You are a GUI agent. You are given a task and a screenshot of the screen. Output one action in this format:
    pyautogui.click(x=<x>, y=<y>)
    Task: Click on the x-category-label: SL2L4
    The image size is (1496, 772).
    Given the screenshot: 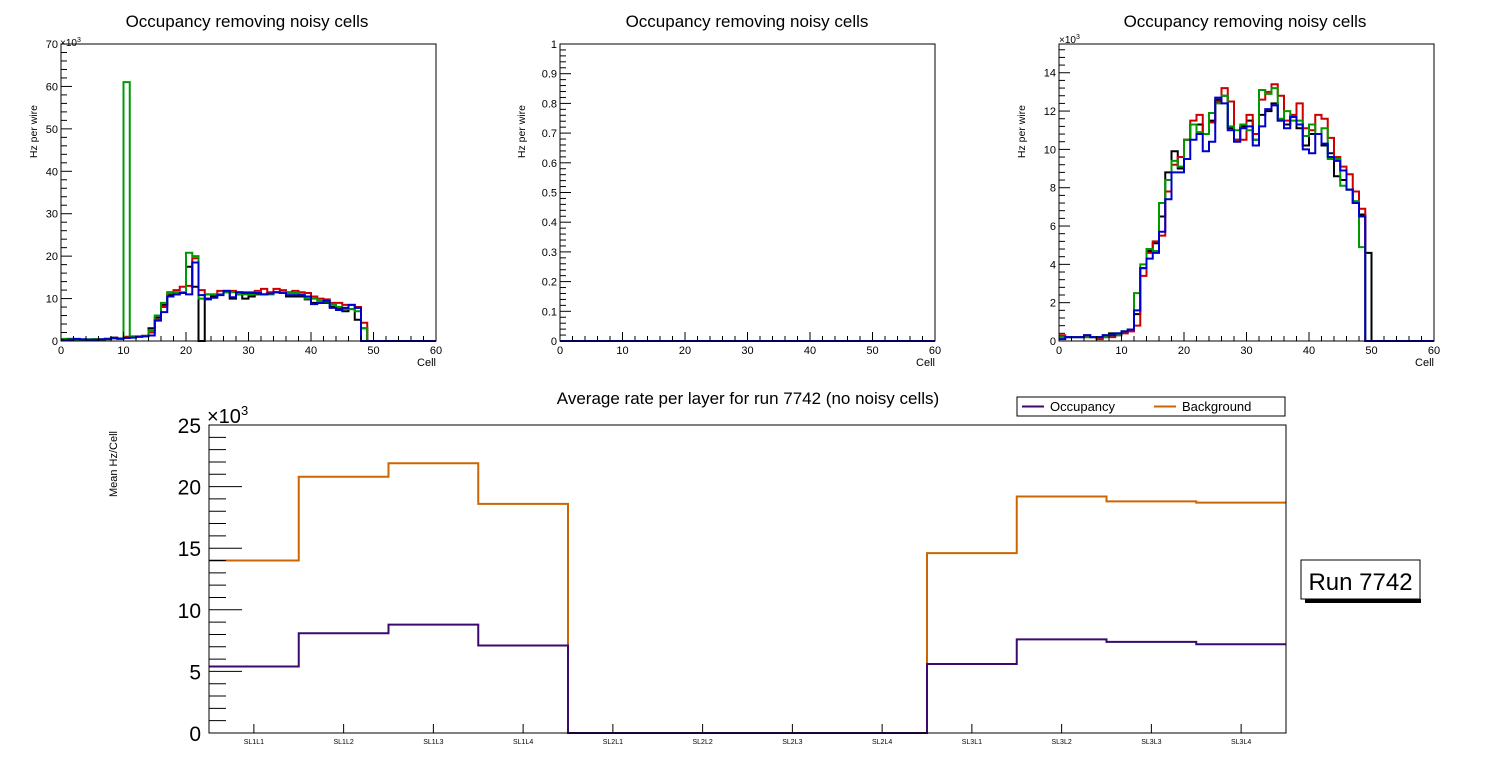 What is the action you would take?
    pyautogui.click(x=882, y=742)
    